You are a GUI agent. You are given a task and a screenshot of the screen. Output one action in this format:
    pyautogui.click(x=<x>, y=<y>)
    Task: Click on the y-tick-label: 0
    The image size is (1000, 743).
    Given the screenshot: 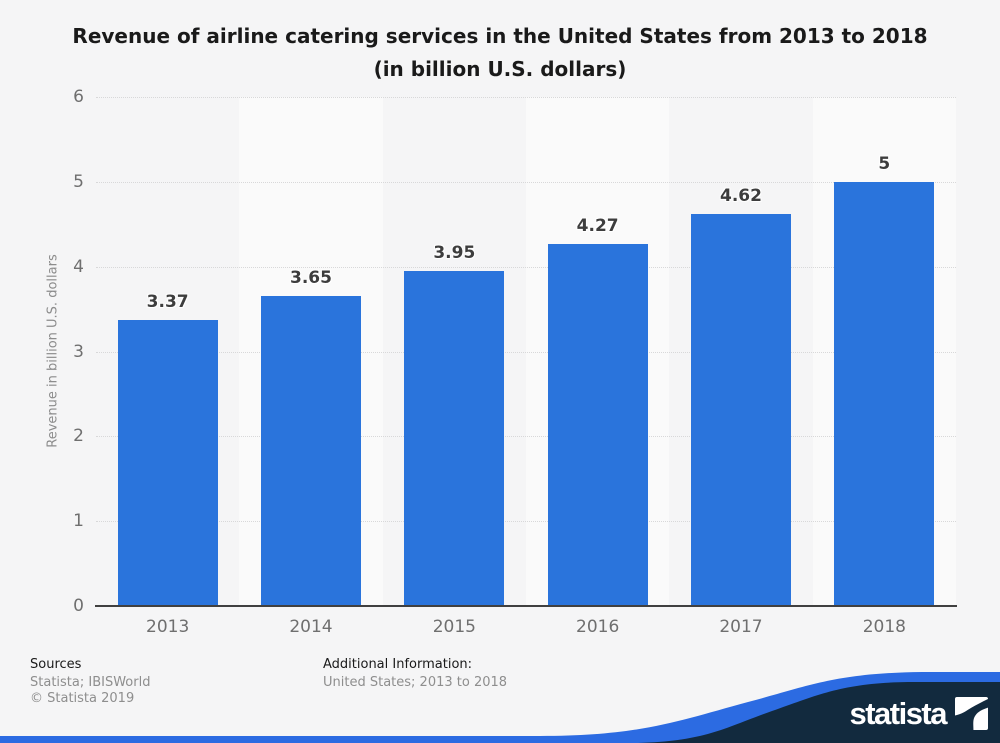 What is the action you would take?
    pyautogui.click(x=78, y=606)
    